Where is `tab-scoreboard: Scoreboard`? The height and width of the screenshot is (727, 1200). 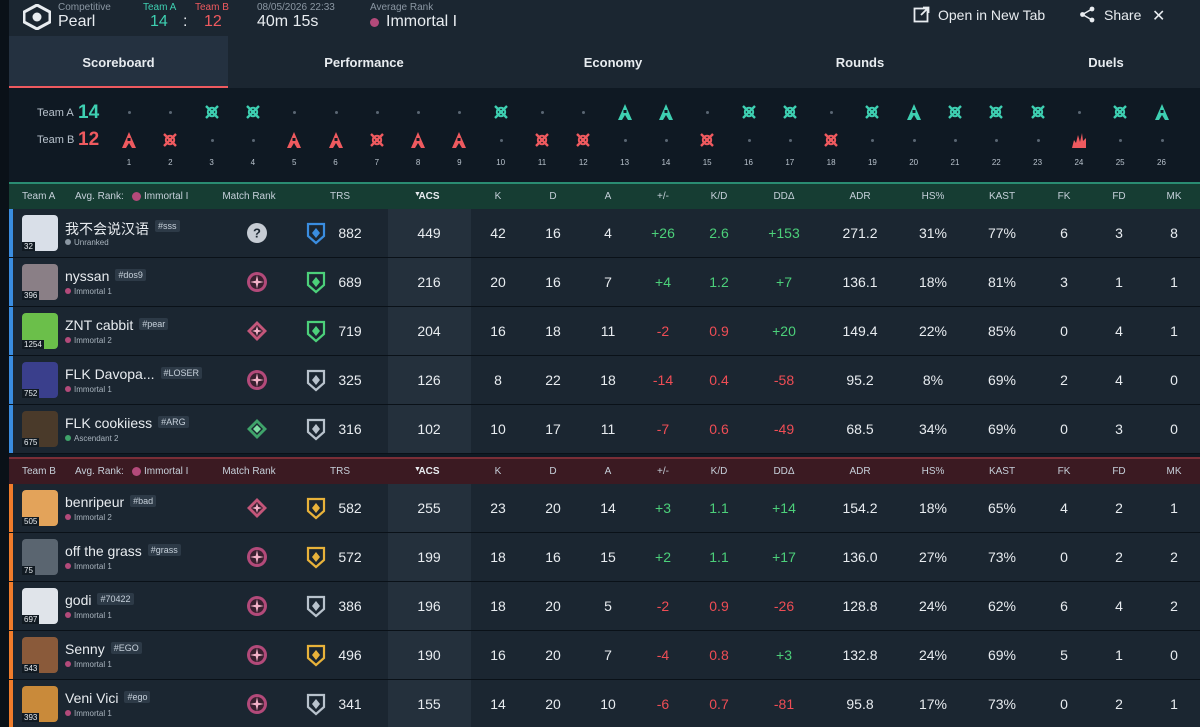 tab-scoreboard: Scoreboard is located at coordinates (118, 62).